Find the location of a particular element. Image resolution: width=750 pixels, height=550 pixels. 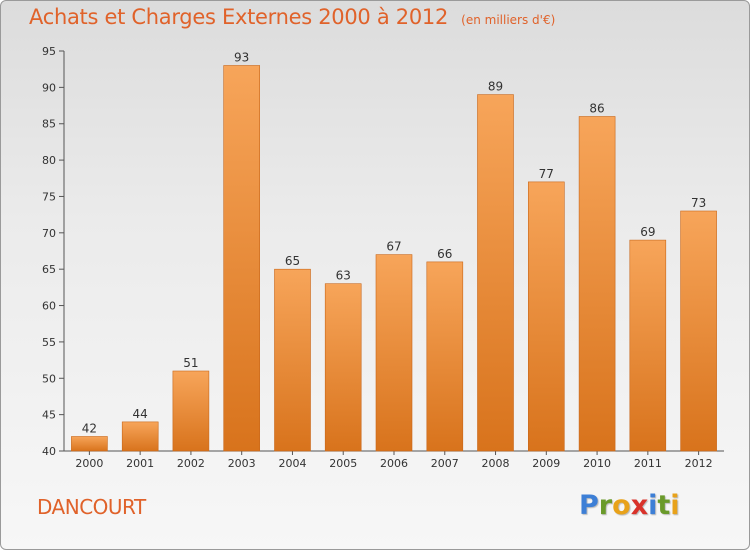

x-tick-label: 2011 is located at coordinates (648, 463).